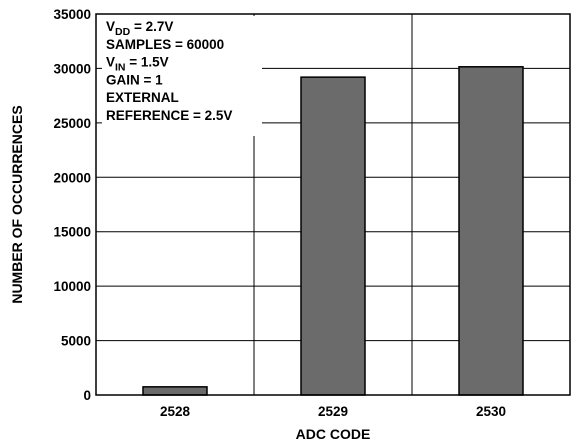  I want to click on annotation-value: = 2.7V, so click(151, 26).